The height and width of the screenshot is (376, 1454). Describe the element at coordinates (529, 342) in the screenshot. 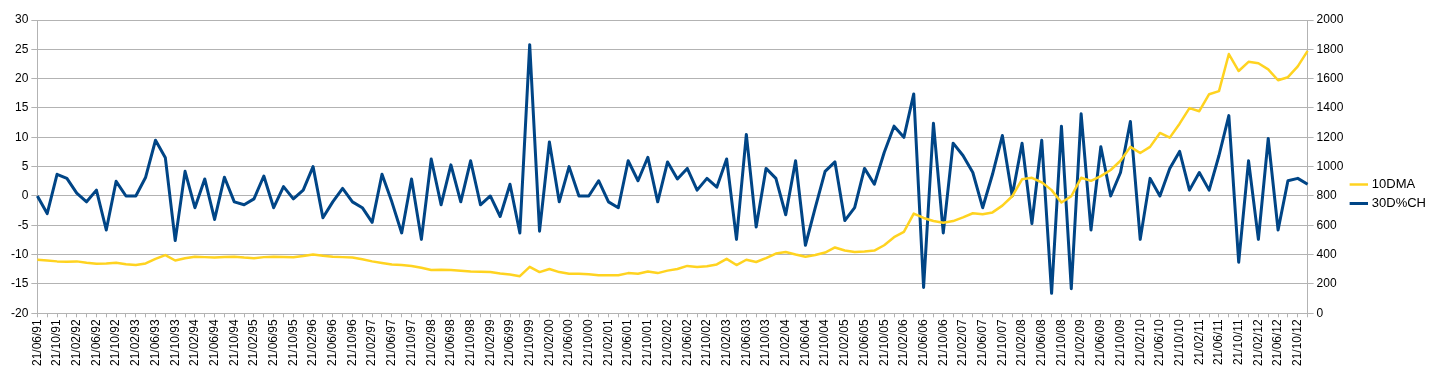

I see `x-tick-label: 21/10/99` at that location.